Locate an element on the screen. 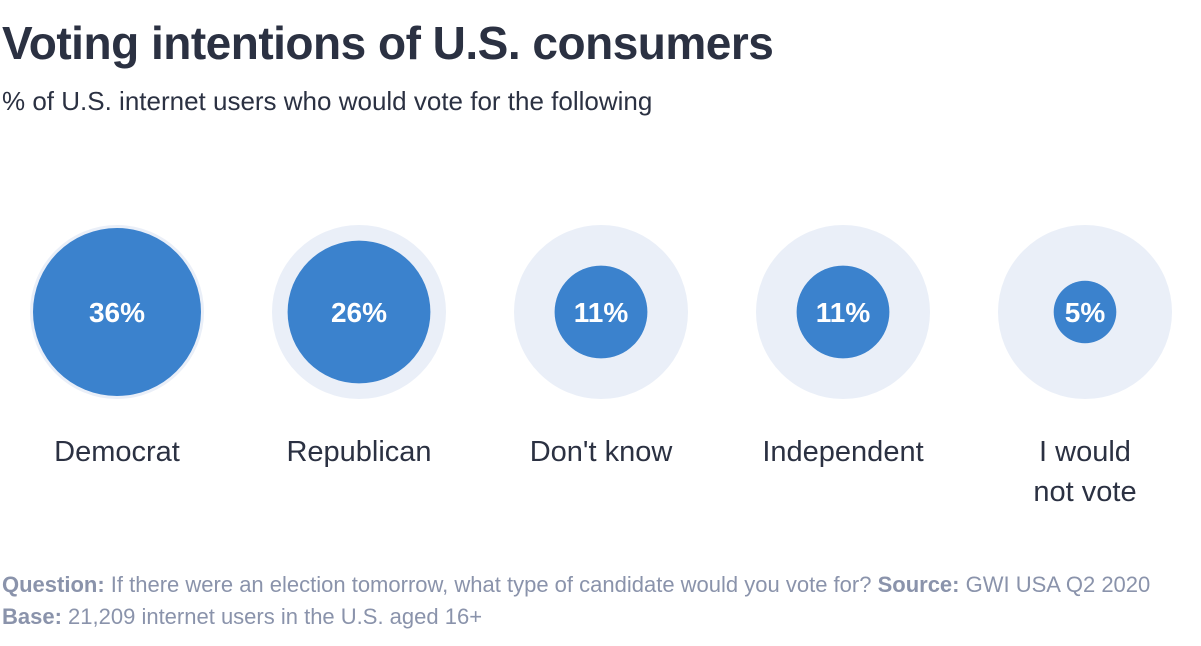 The height and width of the screenshot is (646, 1201). category-label-republican: Republican is located at coordinates (359, 452).